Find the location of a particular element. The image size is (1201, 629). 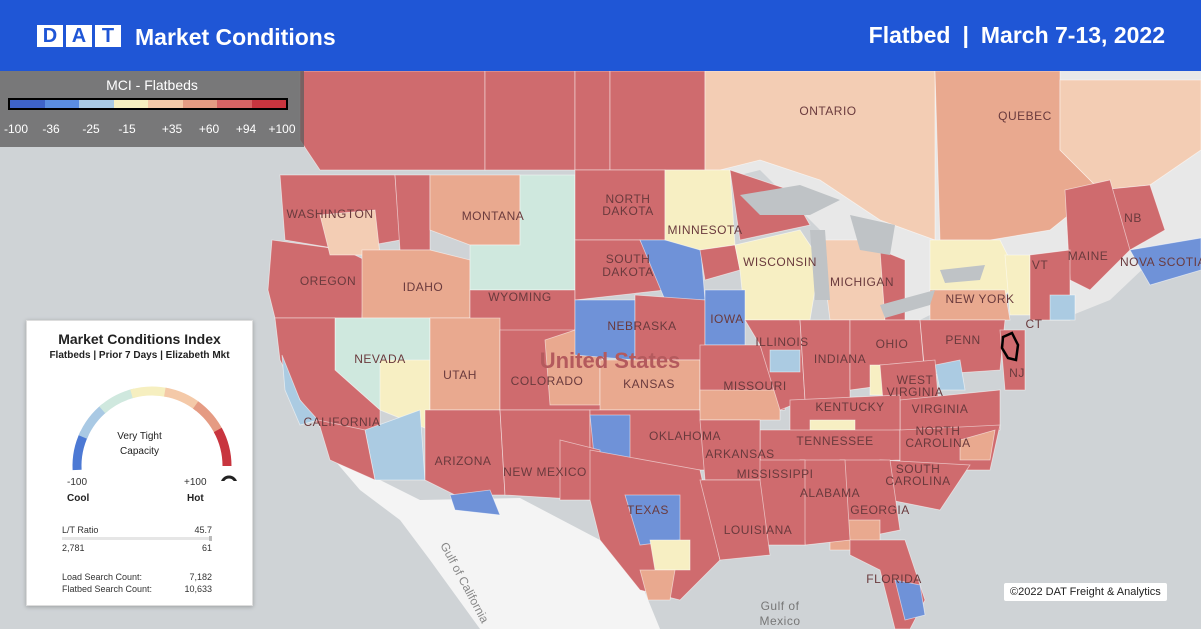

map-label-ontario: ONTARIO is located at coordinates (827, 111).